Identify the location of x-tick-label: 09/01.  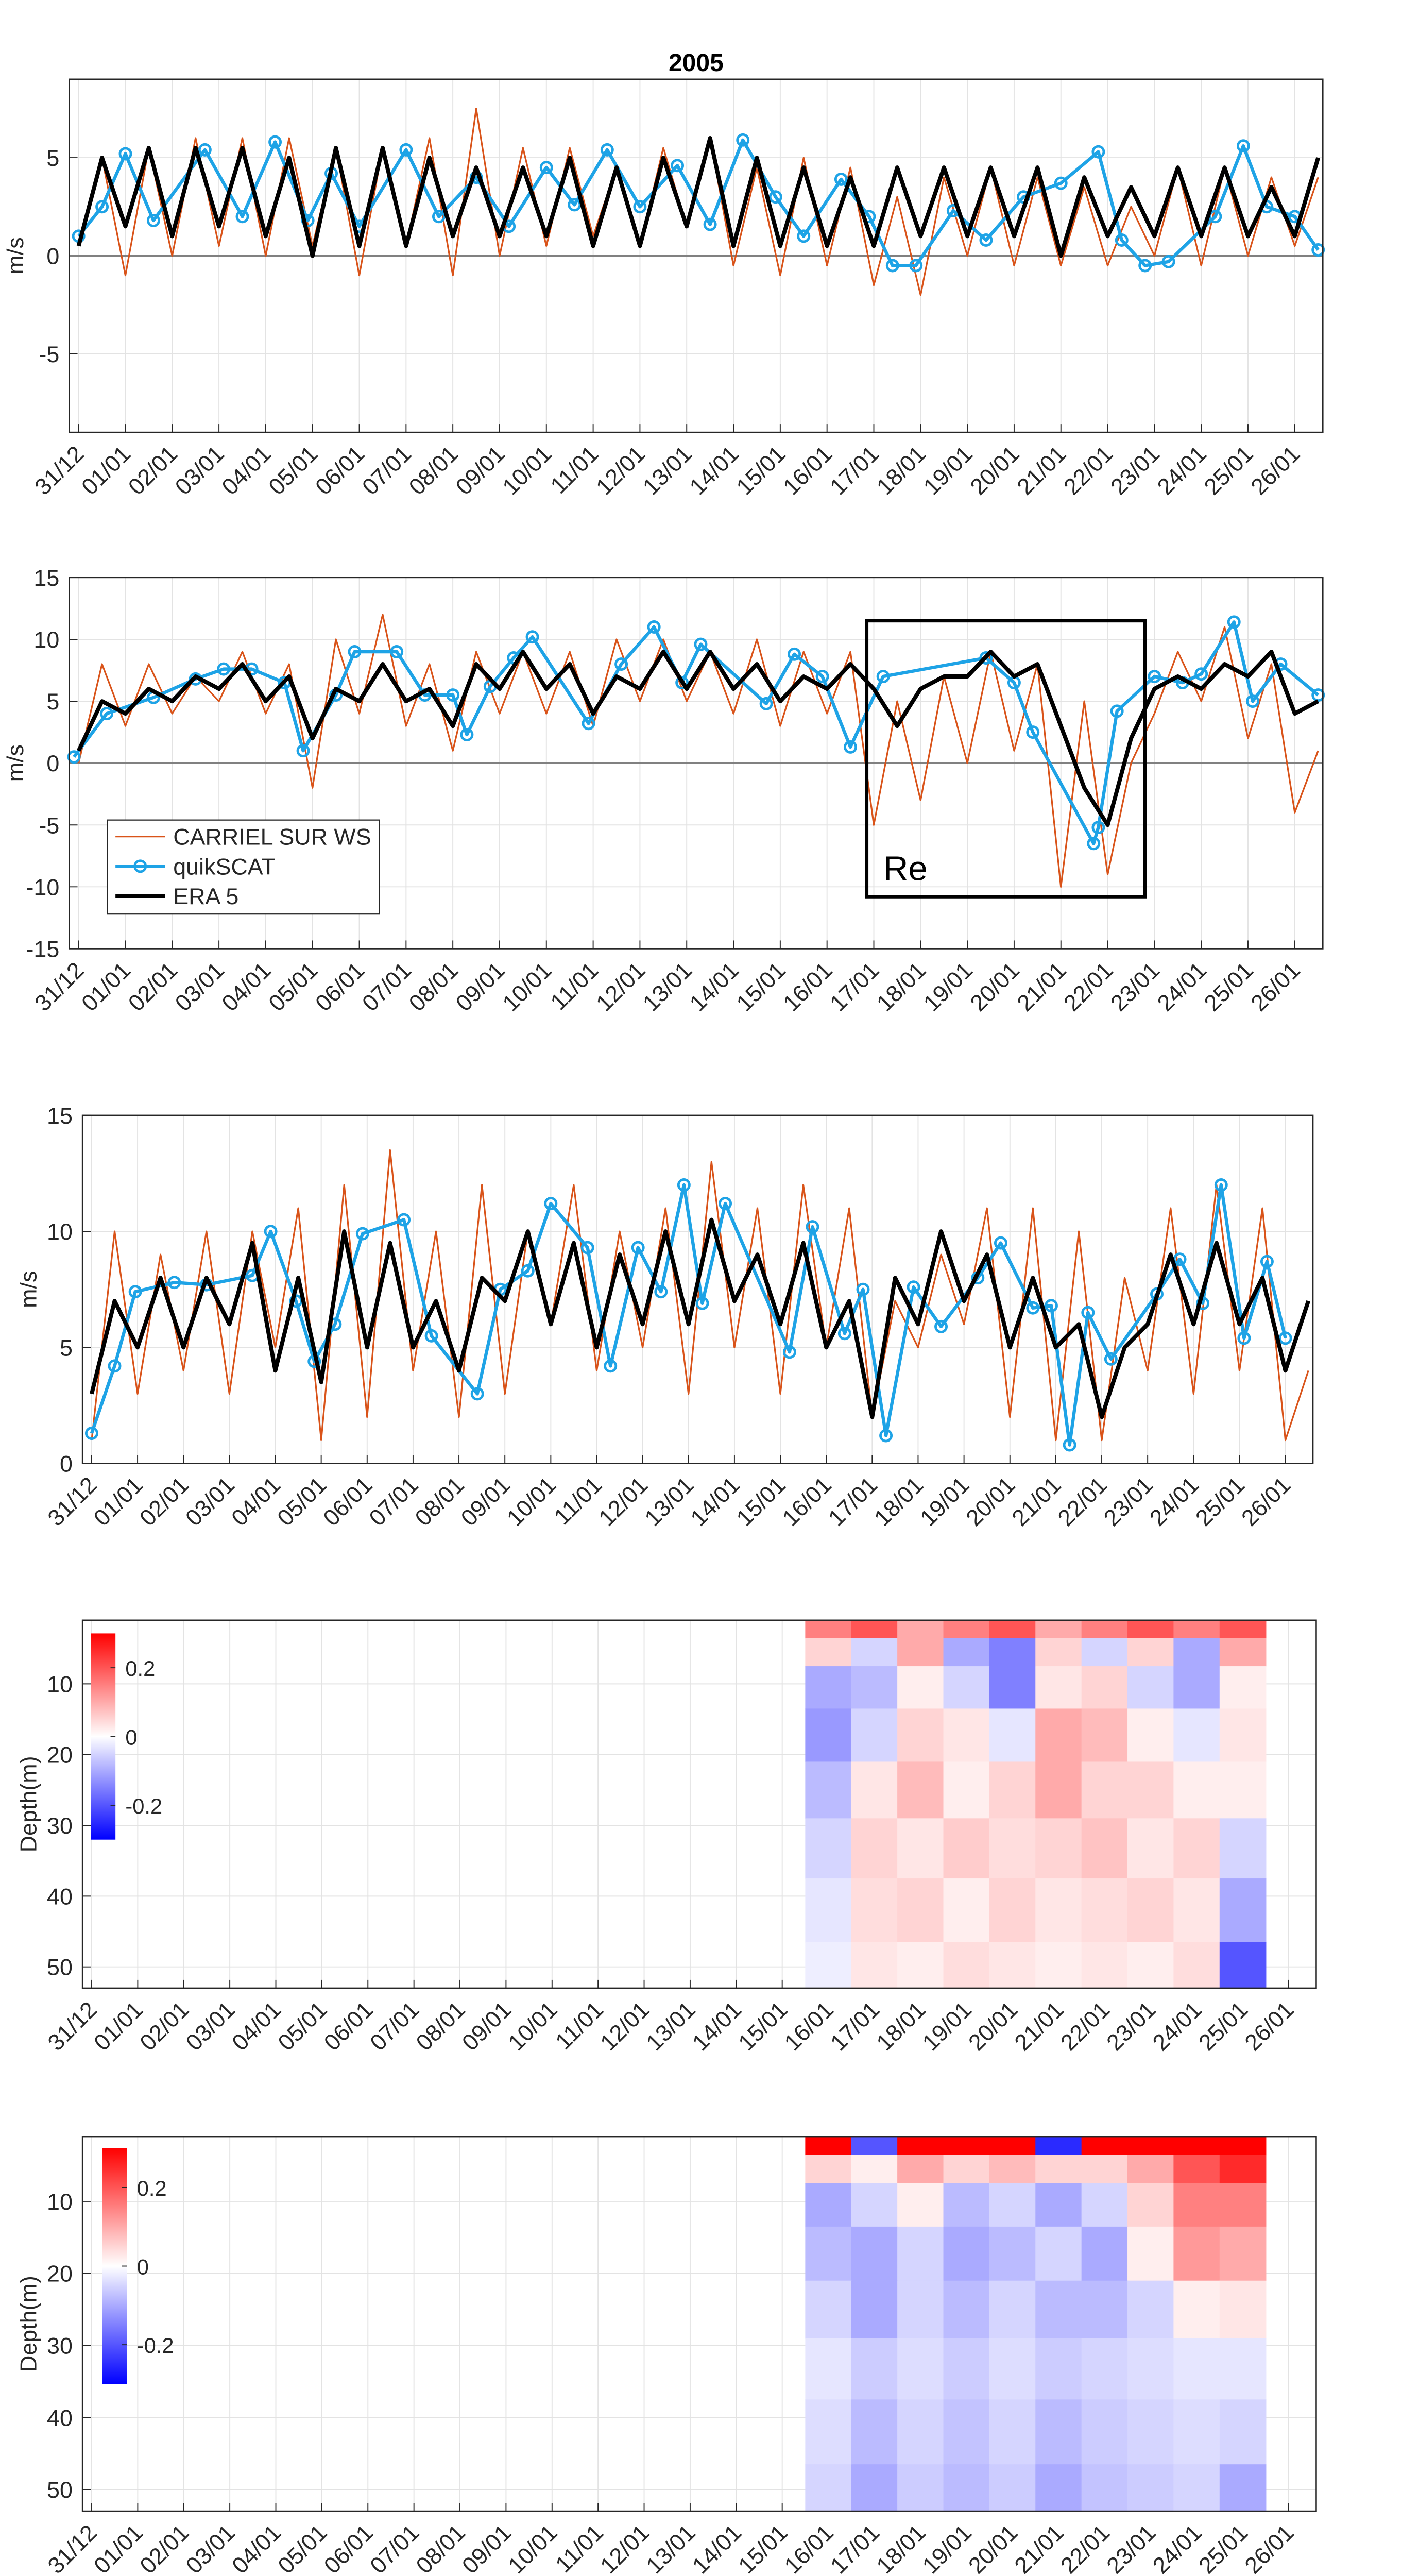
(479, 986).